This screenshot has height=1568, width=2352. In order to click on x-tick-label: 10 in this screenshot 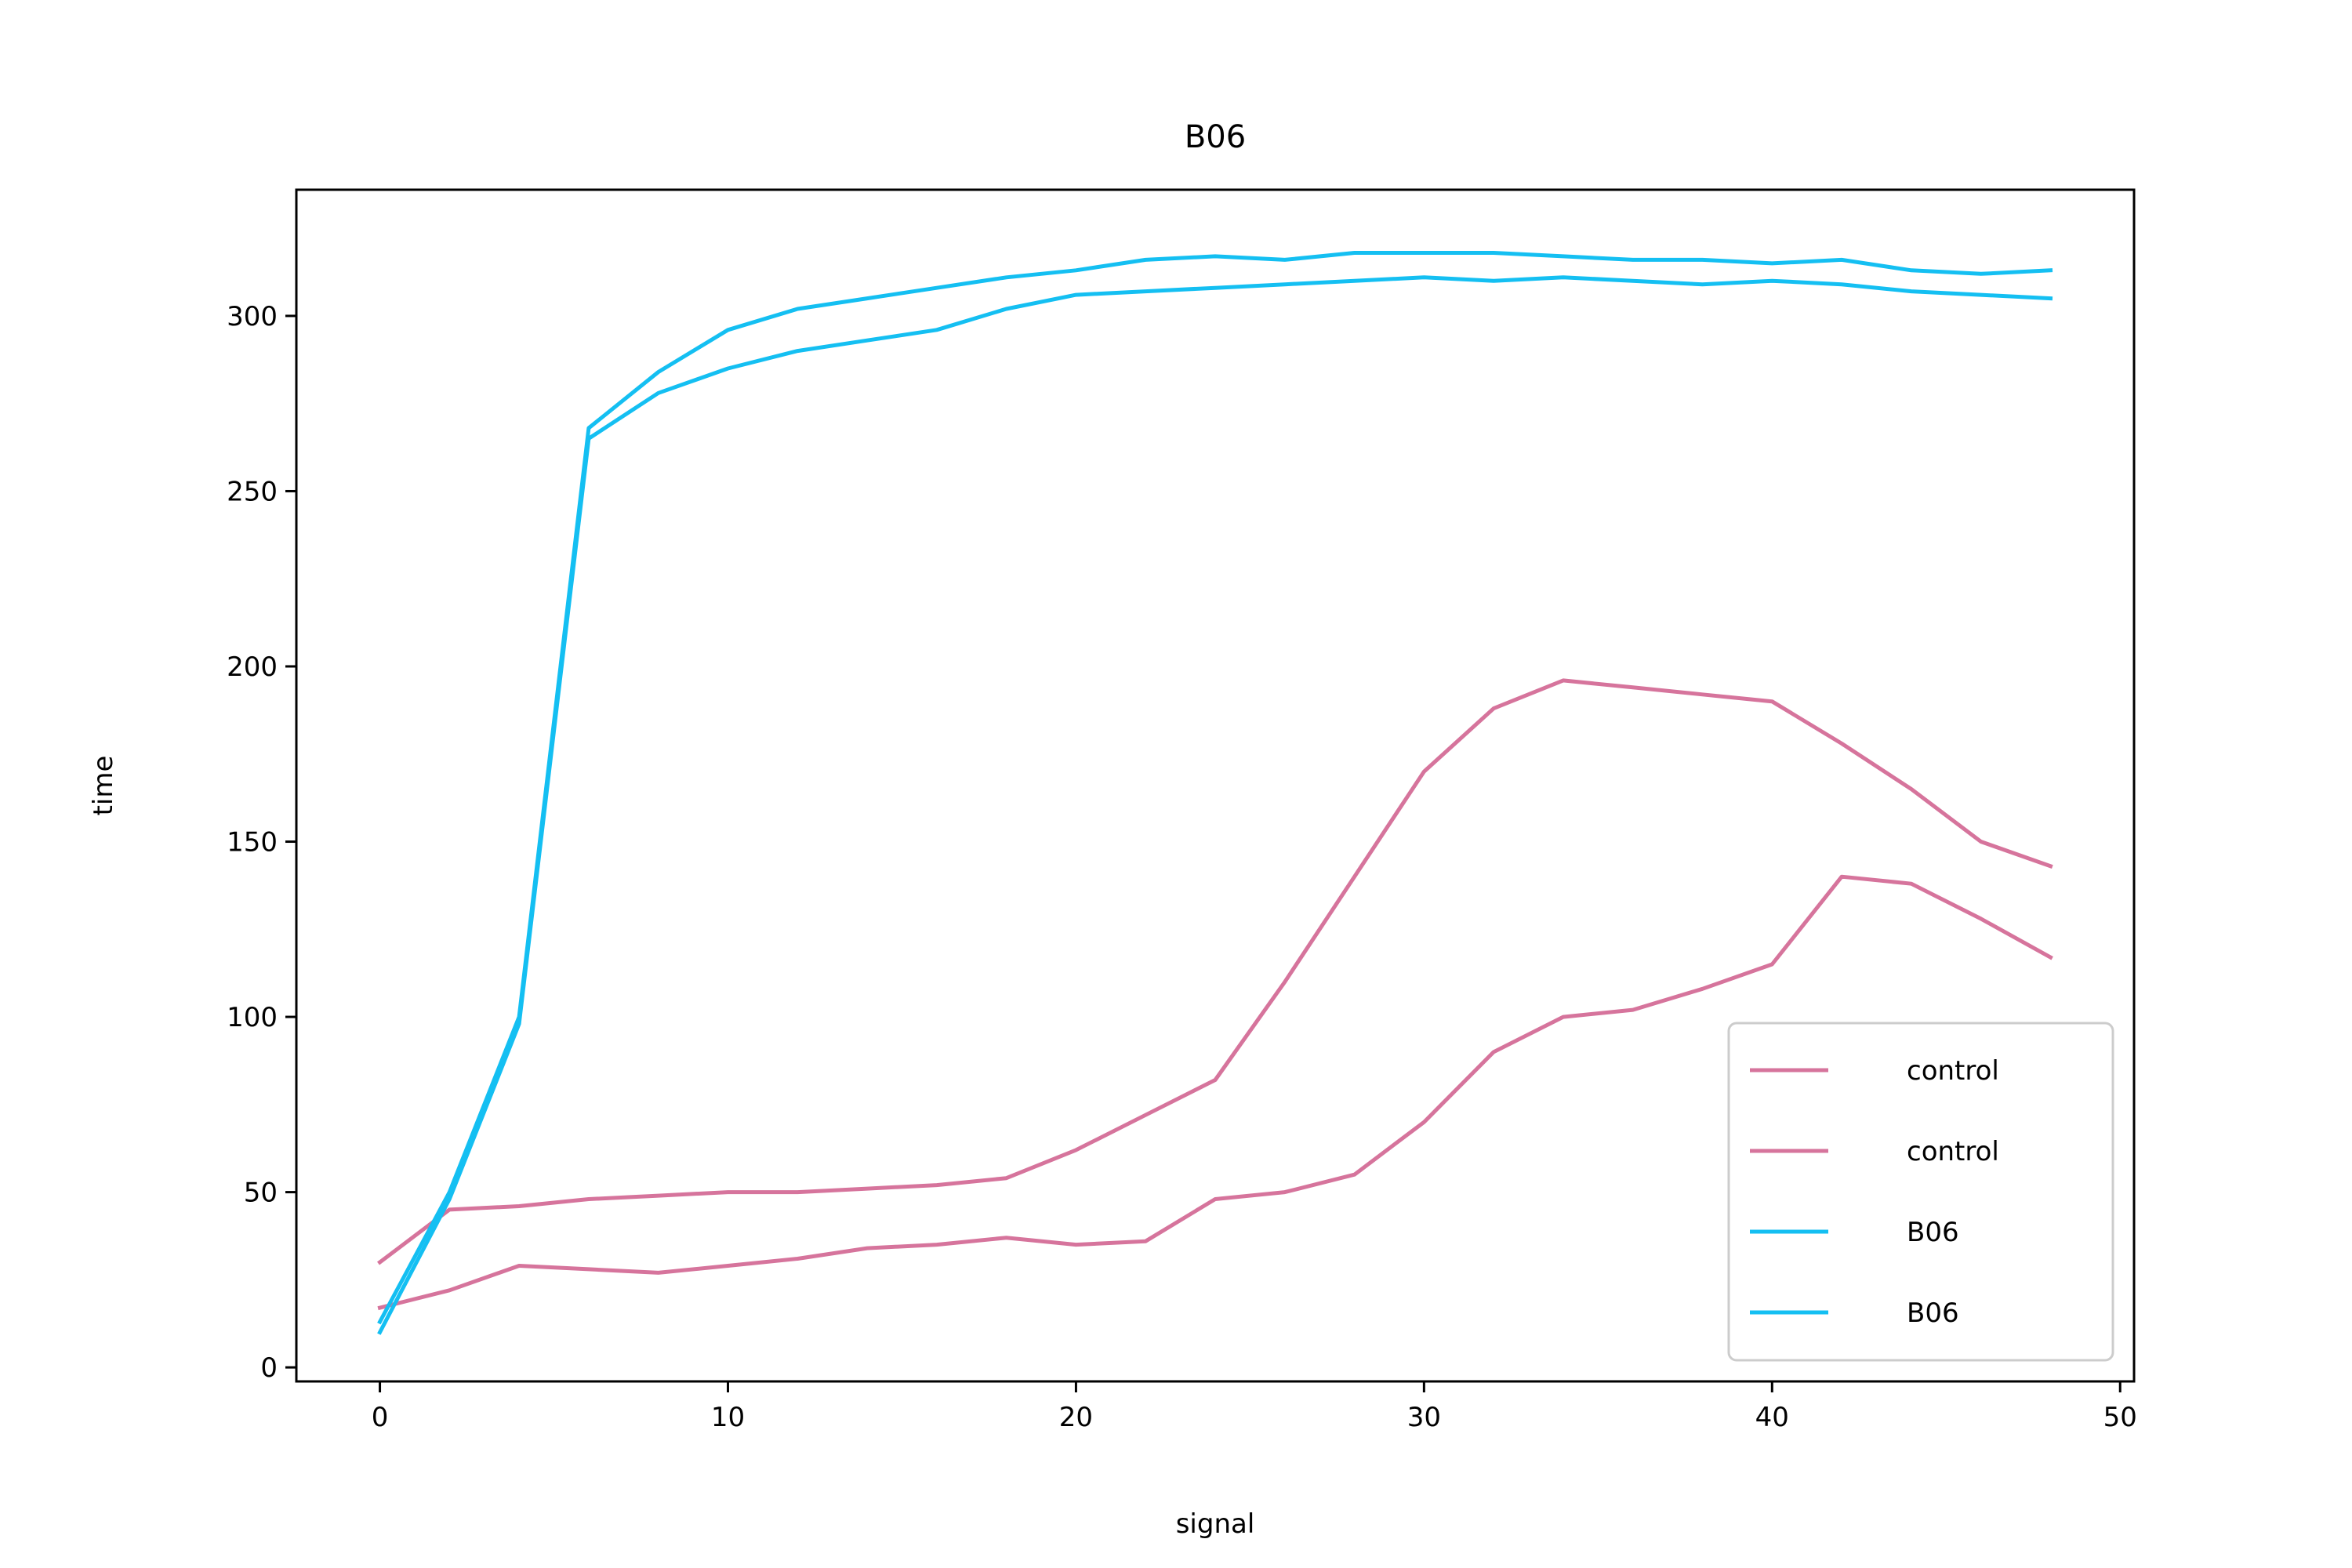, I will do `click(728, 1417)`.